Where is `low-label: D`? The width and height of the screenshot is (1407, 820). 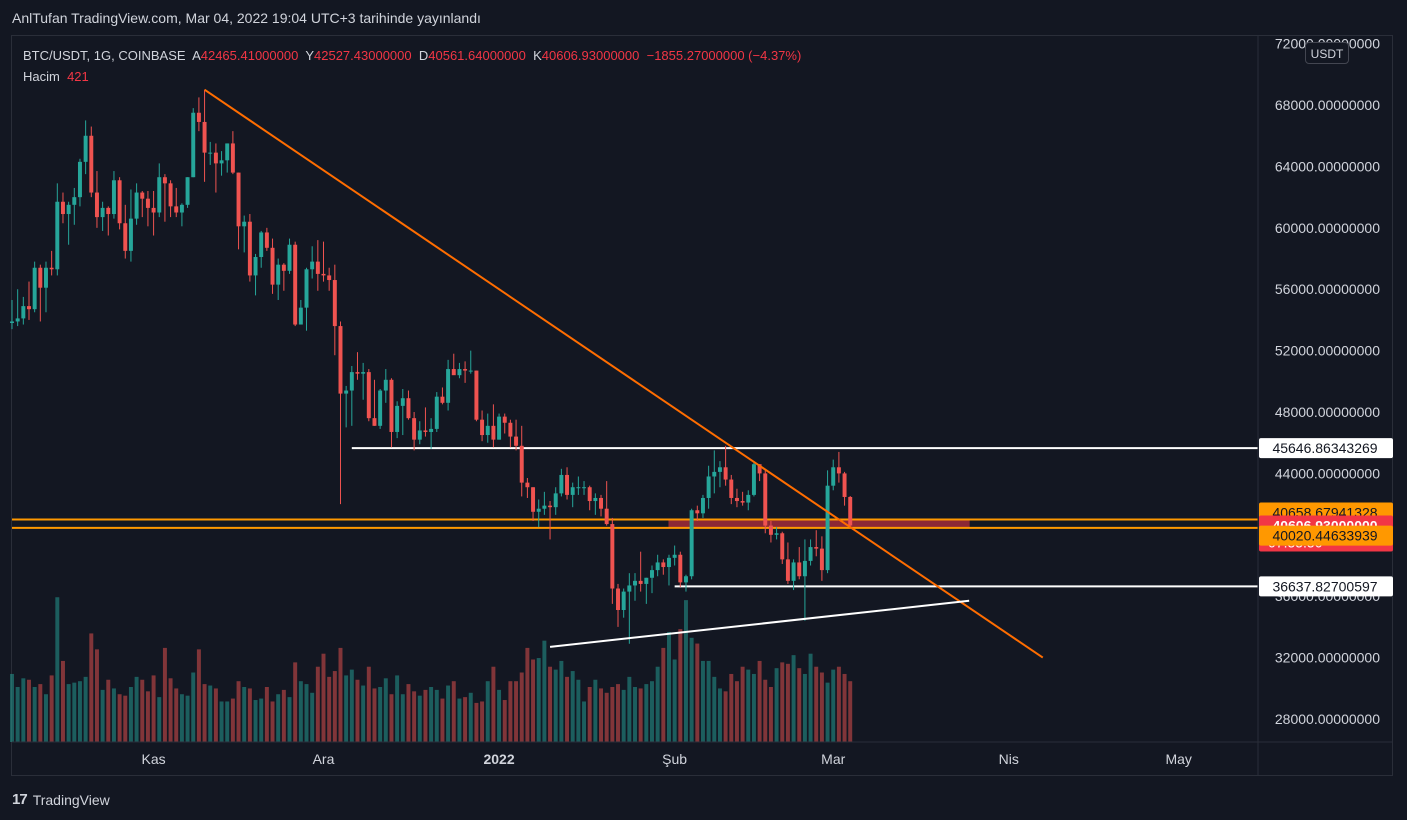 low-label: D is located at coordinates (423, 55).